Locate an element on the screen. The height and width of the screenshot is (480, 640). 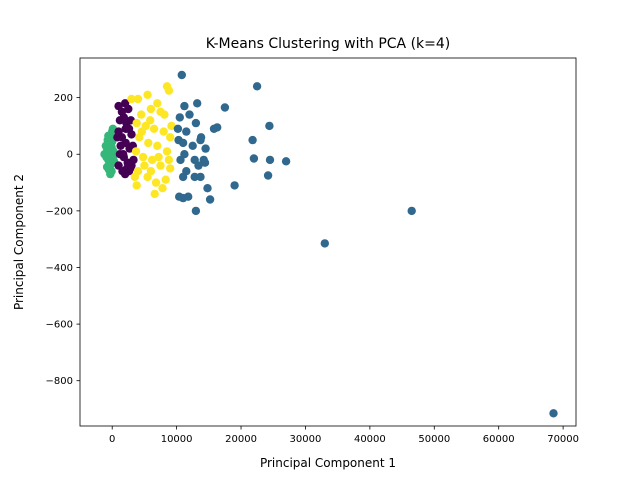
x-tick-label: 10000 is located at coordinates (177, 439).